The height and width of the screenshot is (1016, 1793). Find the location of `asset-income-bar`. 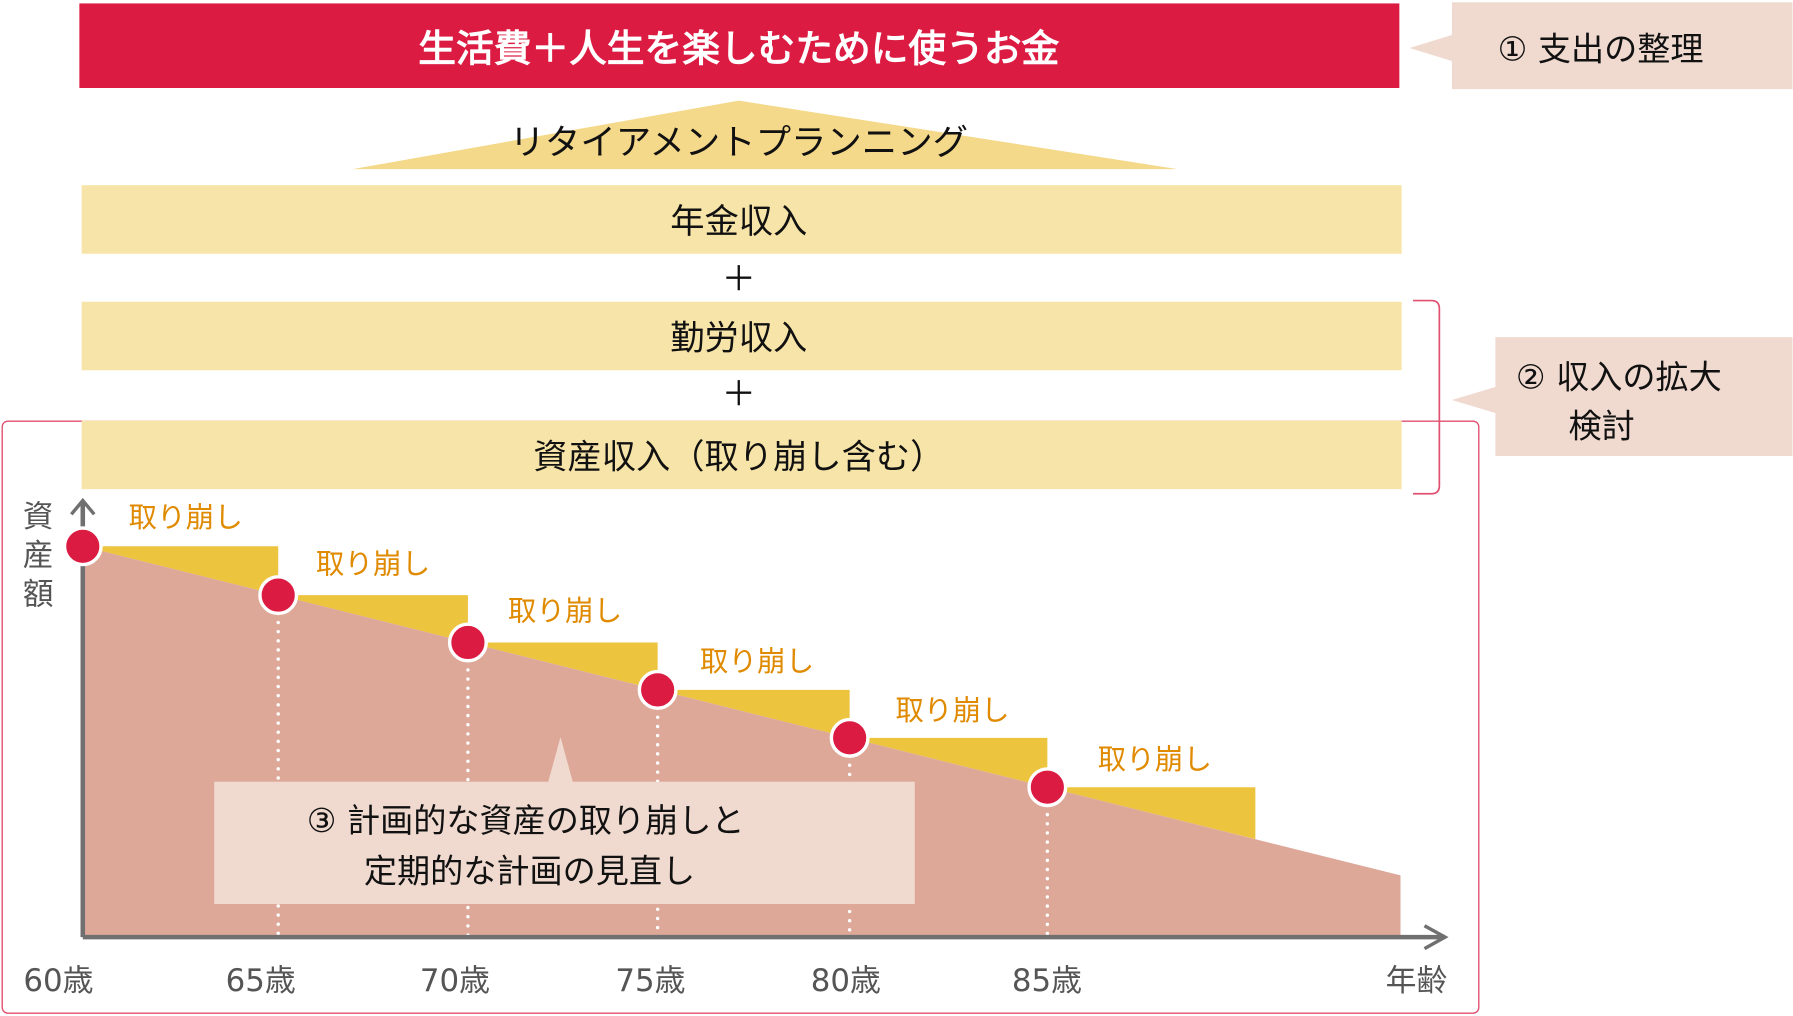

asset-income-bar is located at coordinates (741, 455).